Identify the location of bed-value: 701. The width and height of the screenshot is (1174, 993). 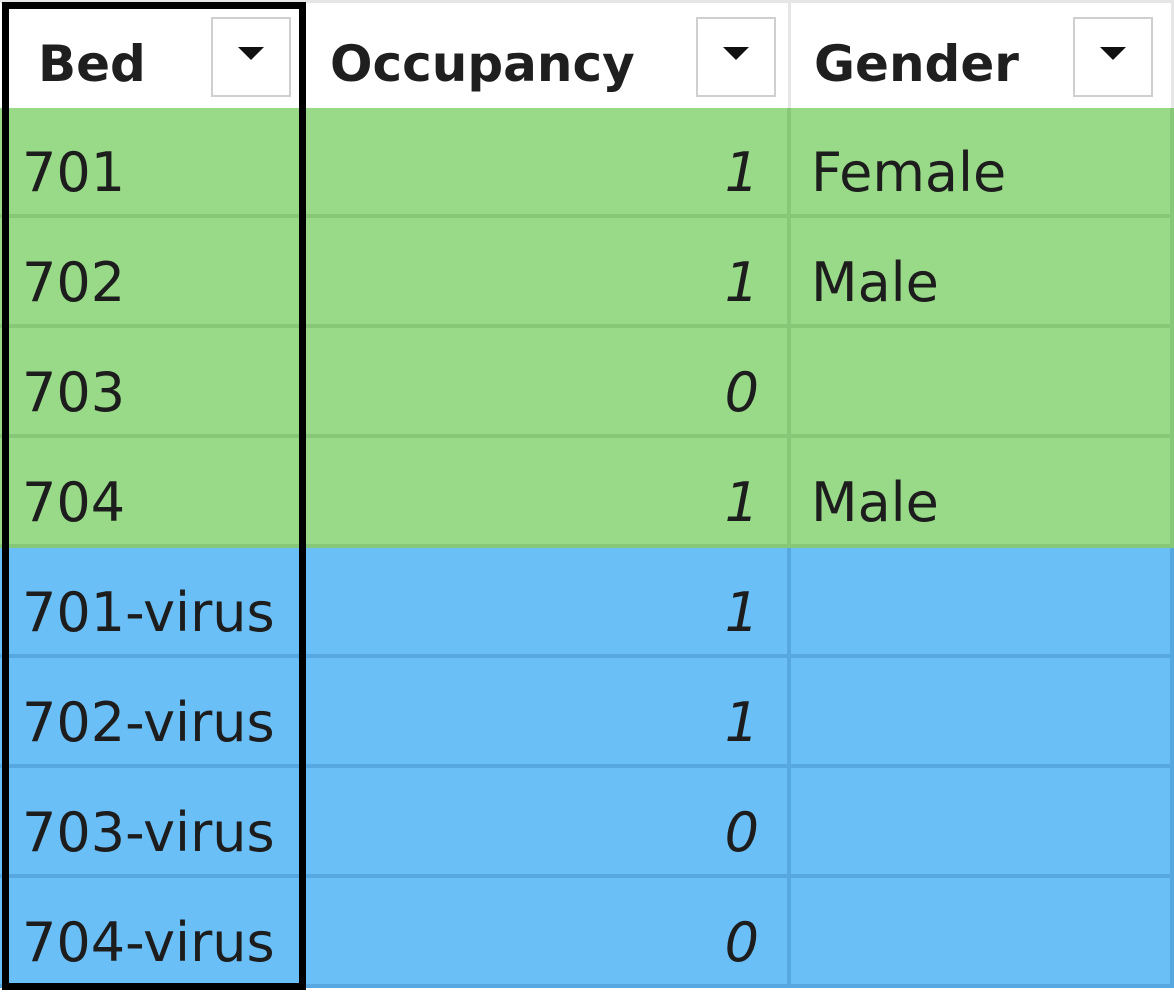
(74, 172).